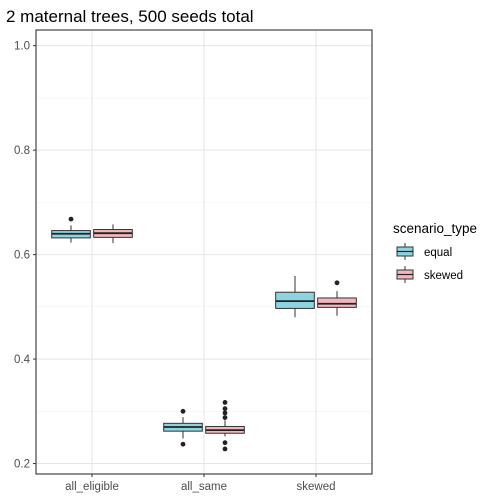 The height and width of the screenshot is (500, 500). I want to click on x-tick-label: skewed, so click(316, 487).